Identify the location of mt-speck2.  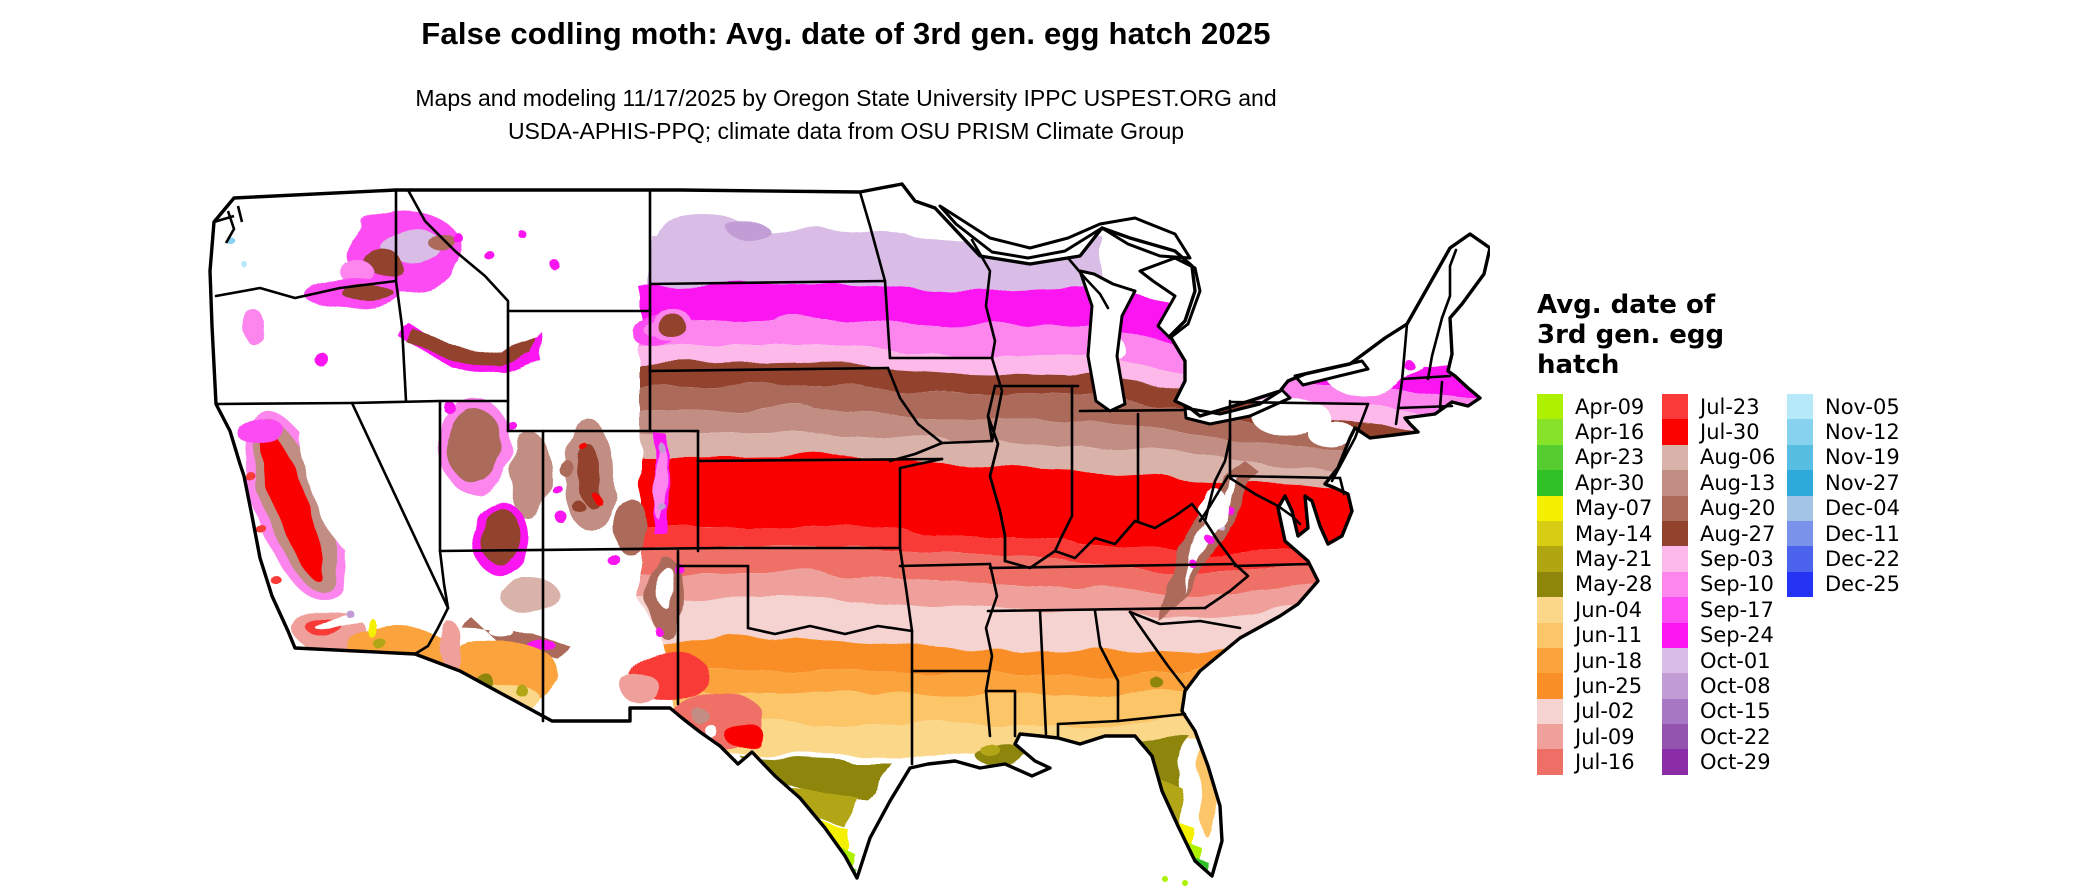
(492, 258).